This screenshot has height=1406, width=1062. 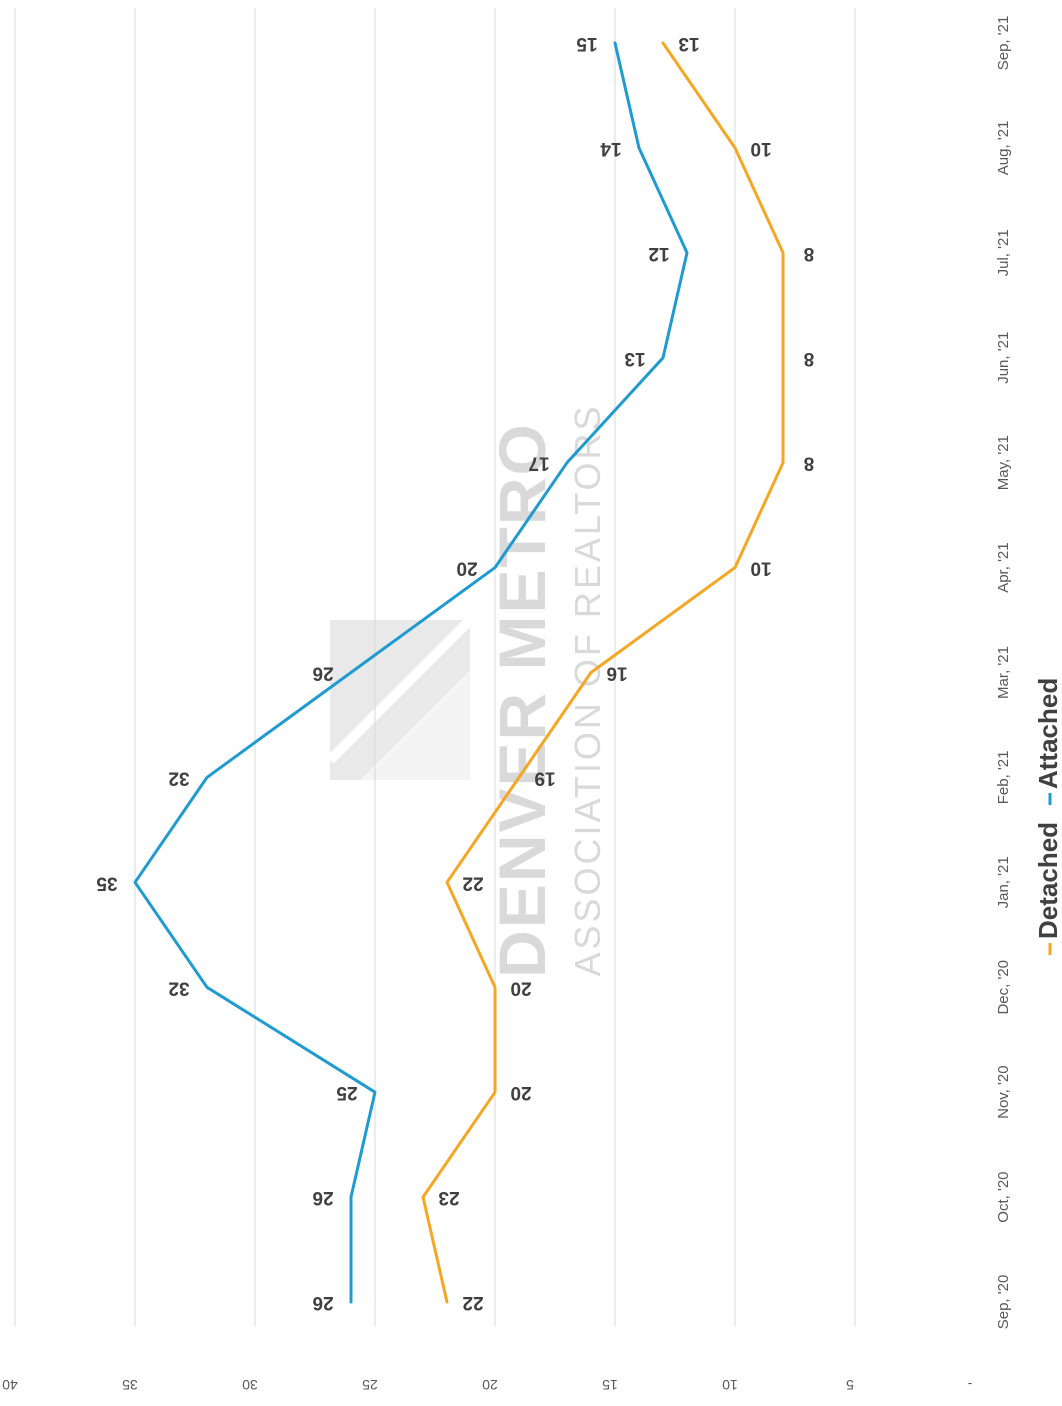 I want to click on y-tick-label: 20, so click(x=490, y=1385).